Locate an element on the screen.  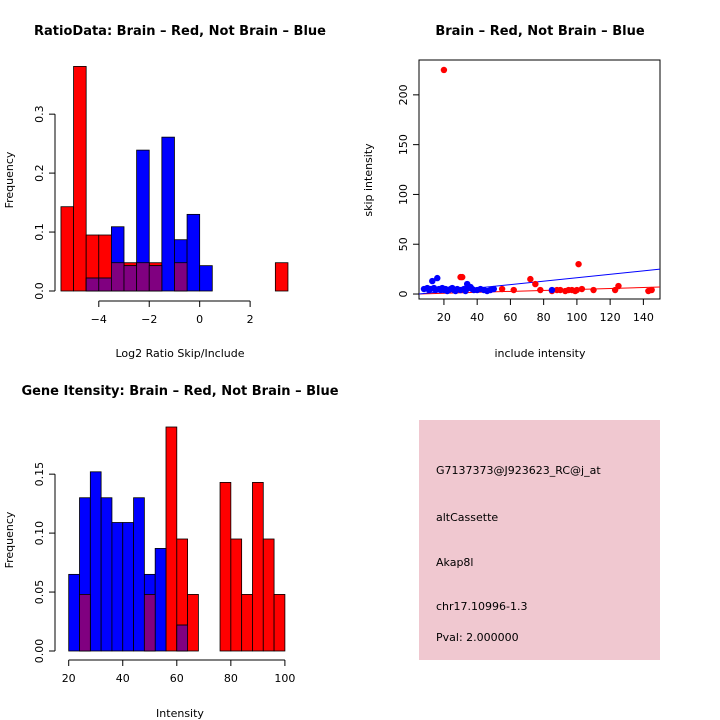
x-tick-label: 140 is located at coordinates (643, 317).